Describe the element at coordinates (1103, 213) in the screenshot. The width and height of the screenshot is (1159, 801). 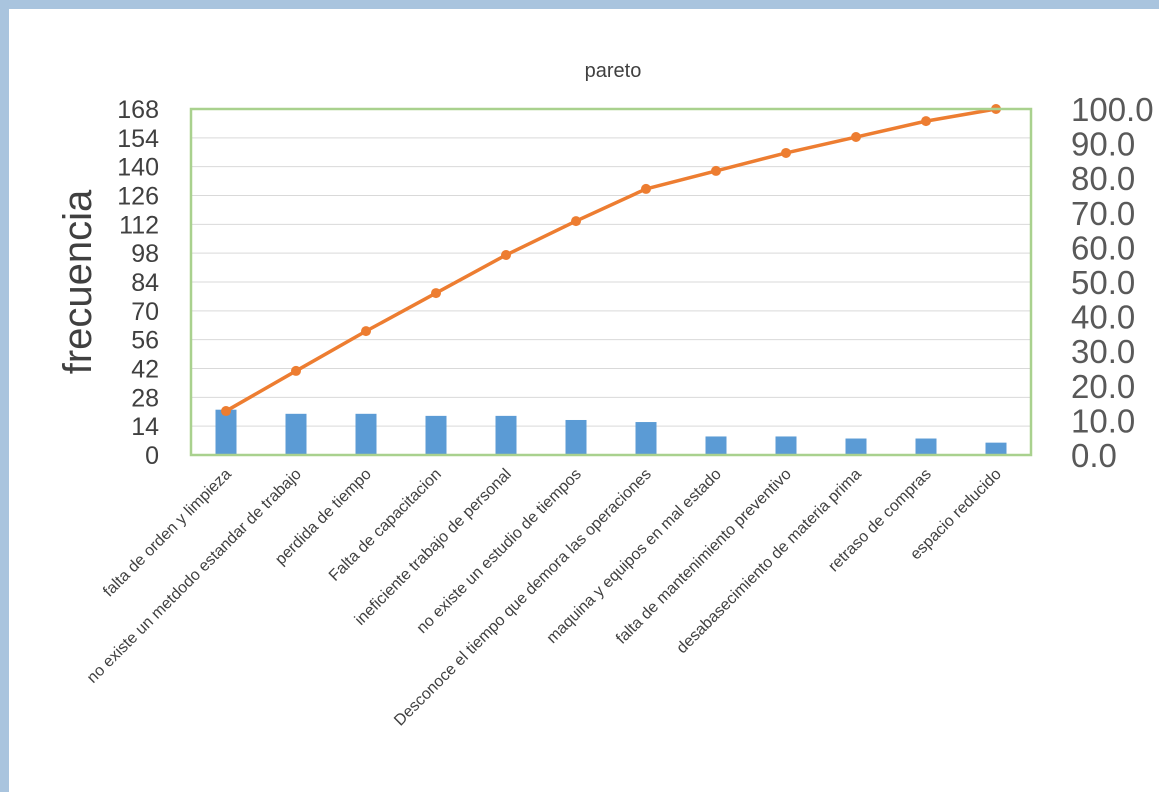
I see `right-tick-label: 70.0` at that location.